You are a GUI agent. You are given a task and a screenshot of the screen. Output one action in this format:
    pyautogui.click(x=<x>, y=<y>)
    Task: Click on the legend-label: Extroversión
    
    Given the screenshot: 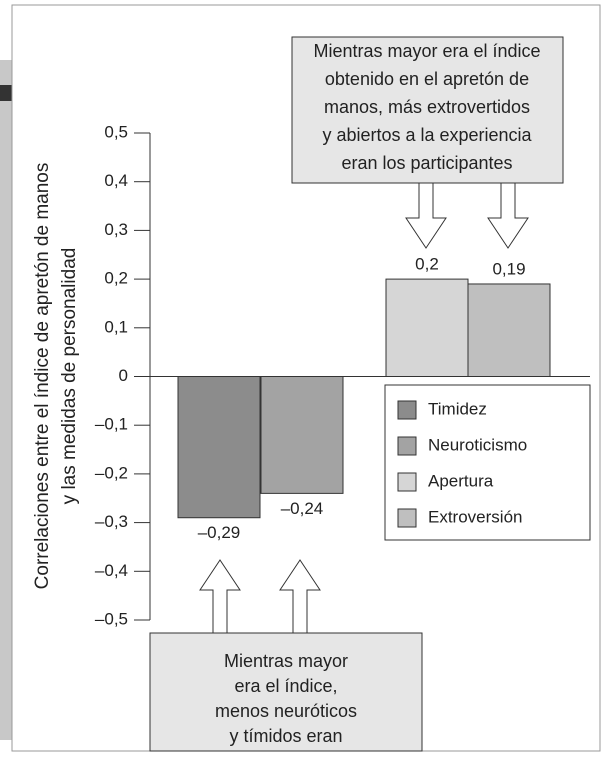 What is the action you would take?
    pyautogui.click(x=475, y=516)
    